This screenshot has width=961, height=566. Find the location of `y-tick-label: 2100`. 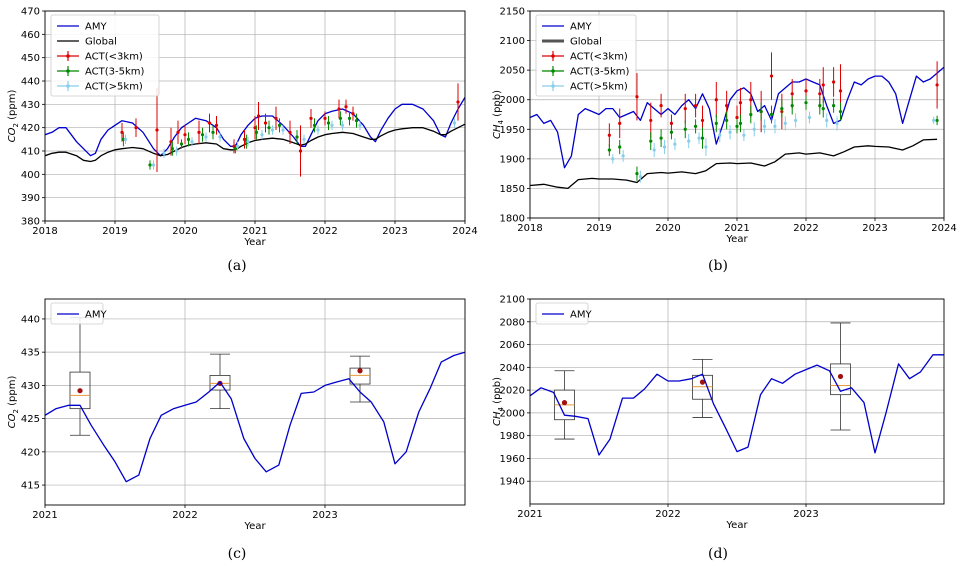

y-tick-label: 2100 is located at coordinates (512, 41).